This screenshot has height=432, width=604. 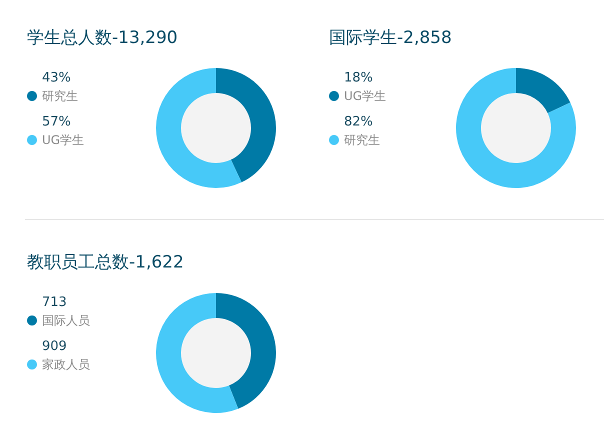 What do you see at coordinates (56, 78) in the screenshot?
I see `data-label: 43%` at bounding box center [56, 78].